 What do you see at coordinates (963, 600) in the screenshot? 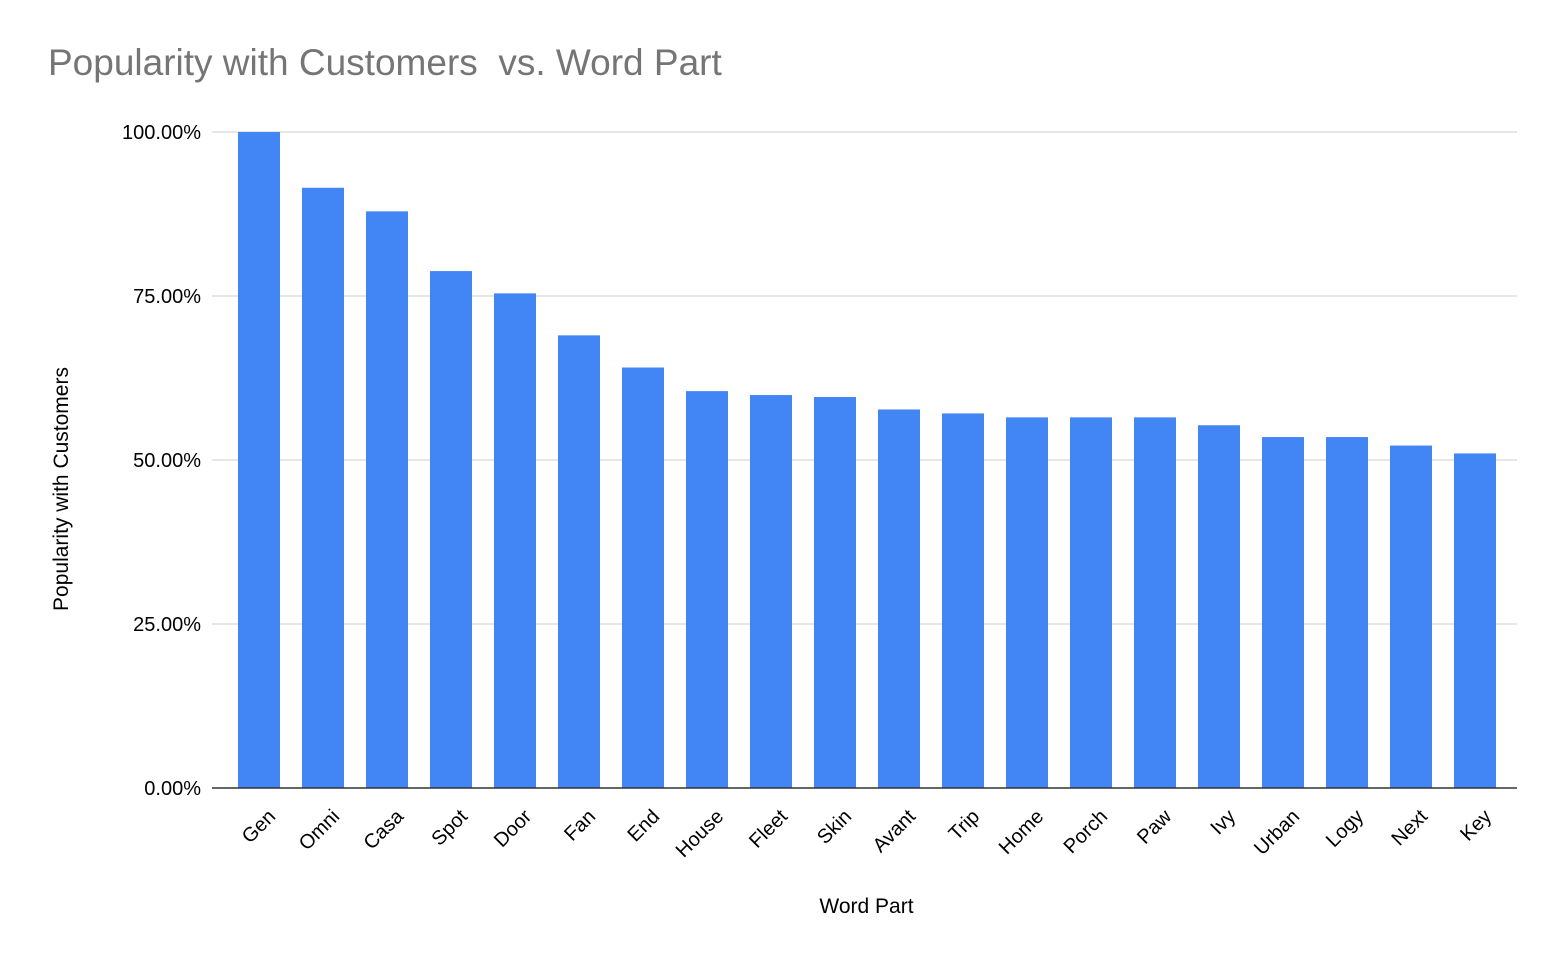
I see `bar-trip` at bounding box center [963, 600].